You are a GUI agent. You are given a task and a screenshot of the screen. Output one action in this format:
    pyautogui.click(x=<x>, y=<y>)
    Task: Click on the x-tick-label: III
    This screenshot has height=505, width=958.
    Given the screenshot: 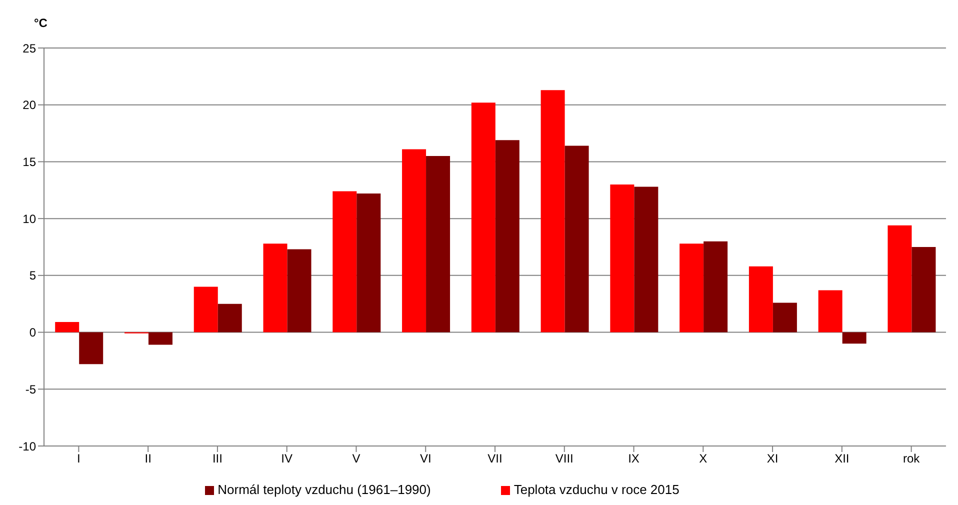 What is the action you would take?
    pyautogui.click(x=217, y=459)
    